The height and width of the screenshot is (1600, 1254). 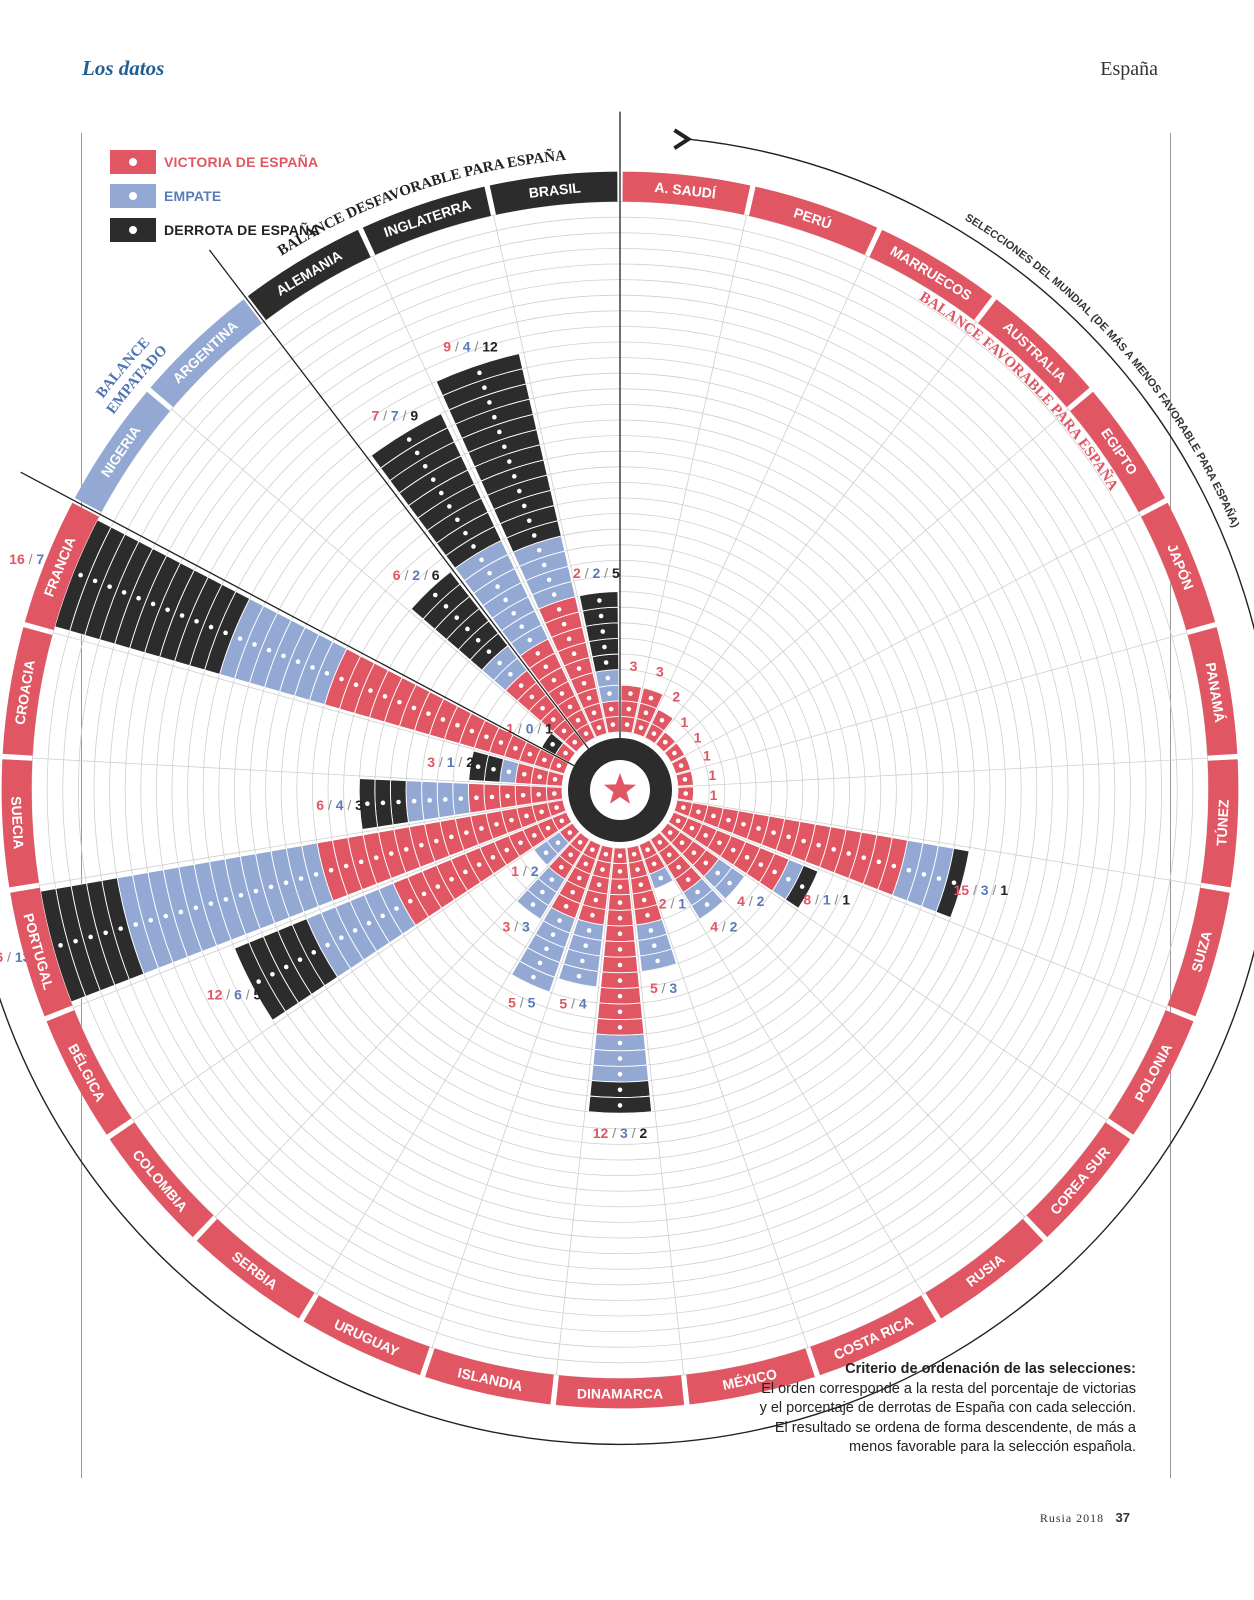 I want to click on team-name: ARGENTINA, so click(x=204, y=352).